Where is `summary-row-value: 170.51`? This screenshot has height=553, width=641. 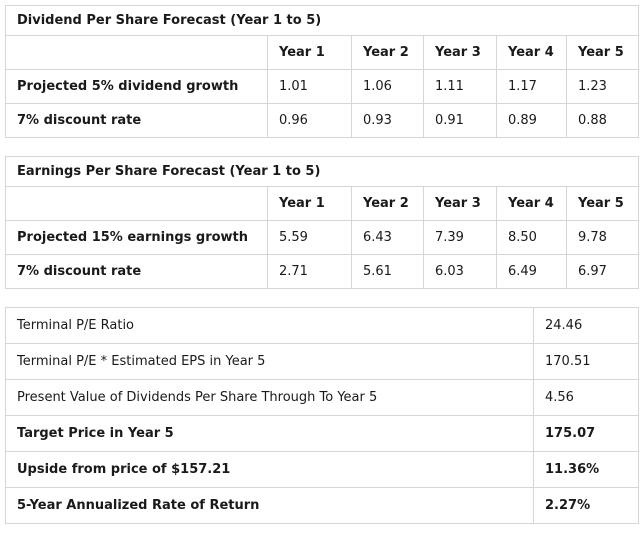 summary-row-value: 170.51 is located at coordinates (586, 361).